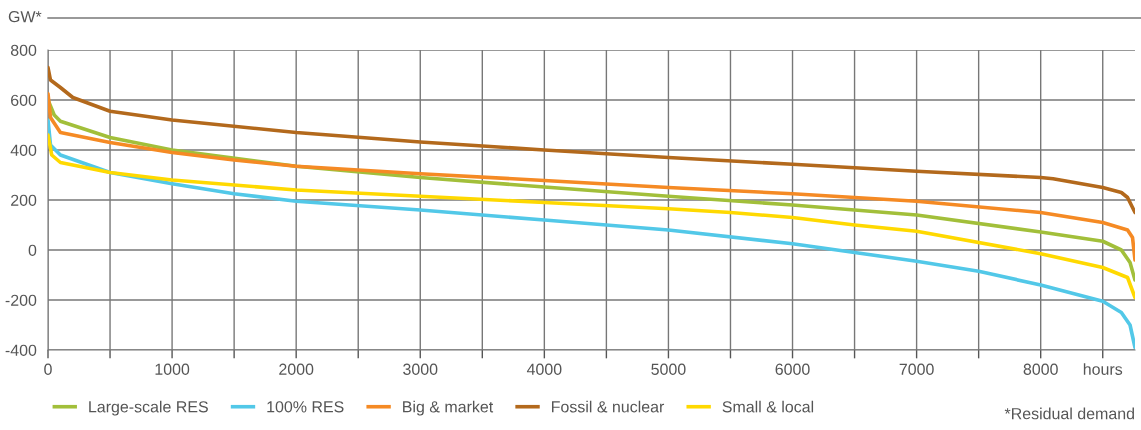 The height and width of the screenshot is (430, 1141). I want to click on x-tick-label: 8000, so click(1040, 369).